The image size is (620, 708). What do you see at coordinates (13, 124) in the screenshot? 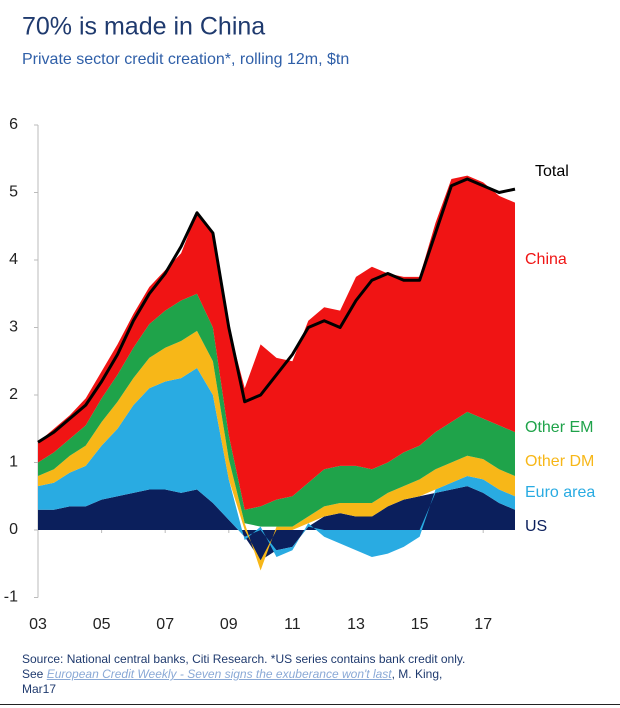
I see `y-tick-label: 6` at bounding box center [13, 124].